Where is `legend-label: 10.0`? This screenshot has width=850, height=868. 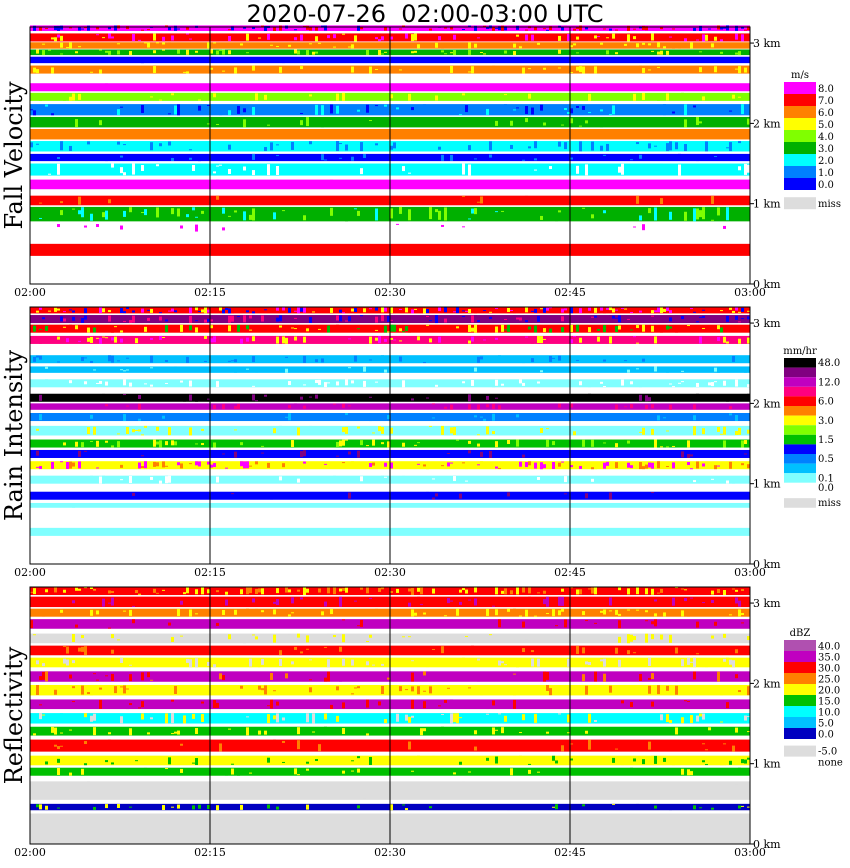
legend-label: 10.0 is located at coordinates (829, 712).